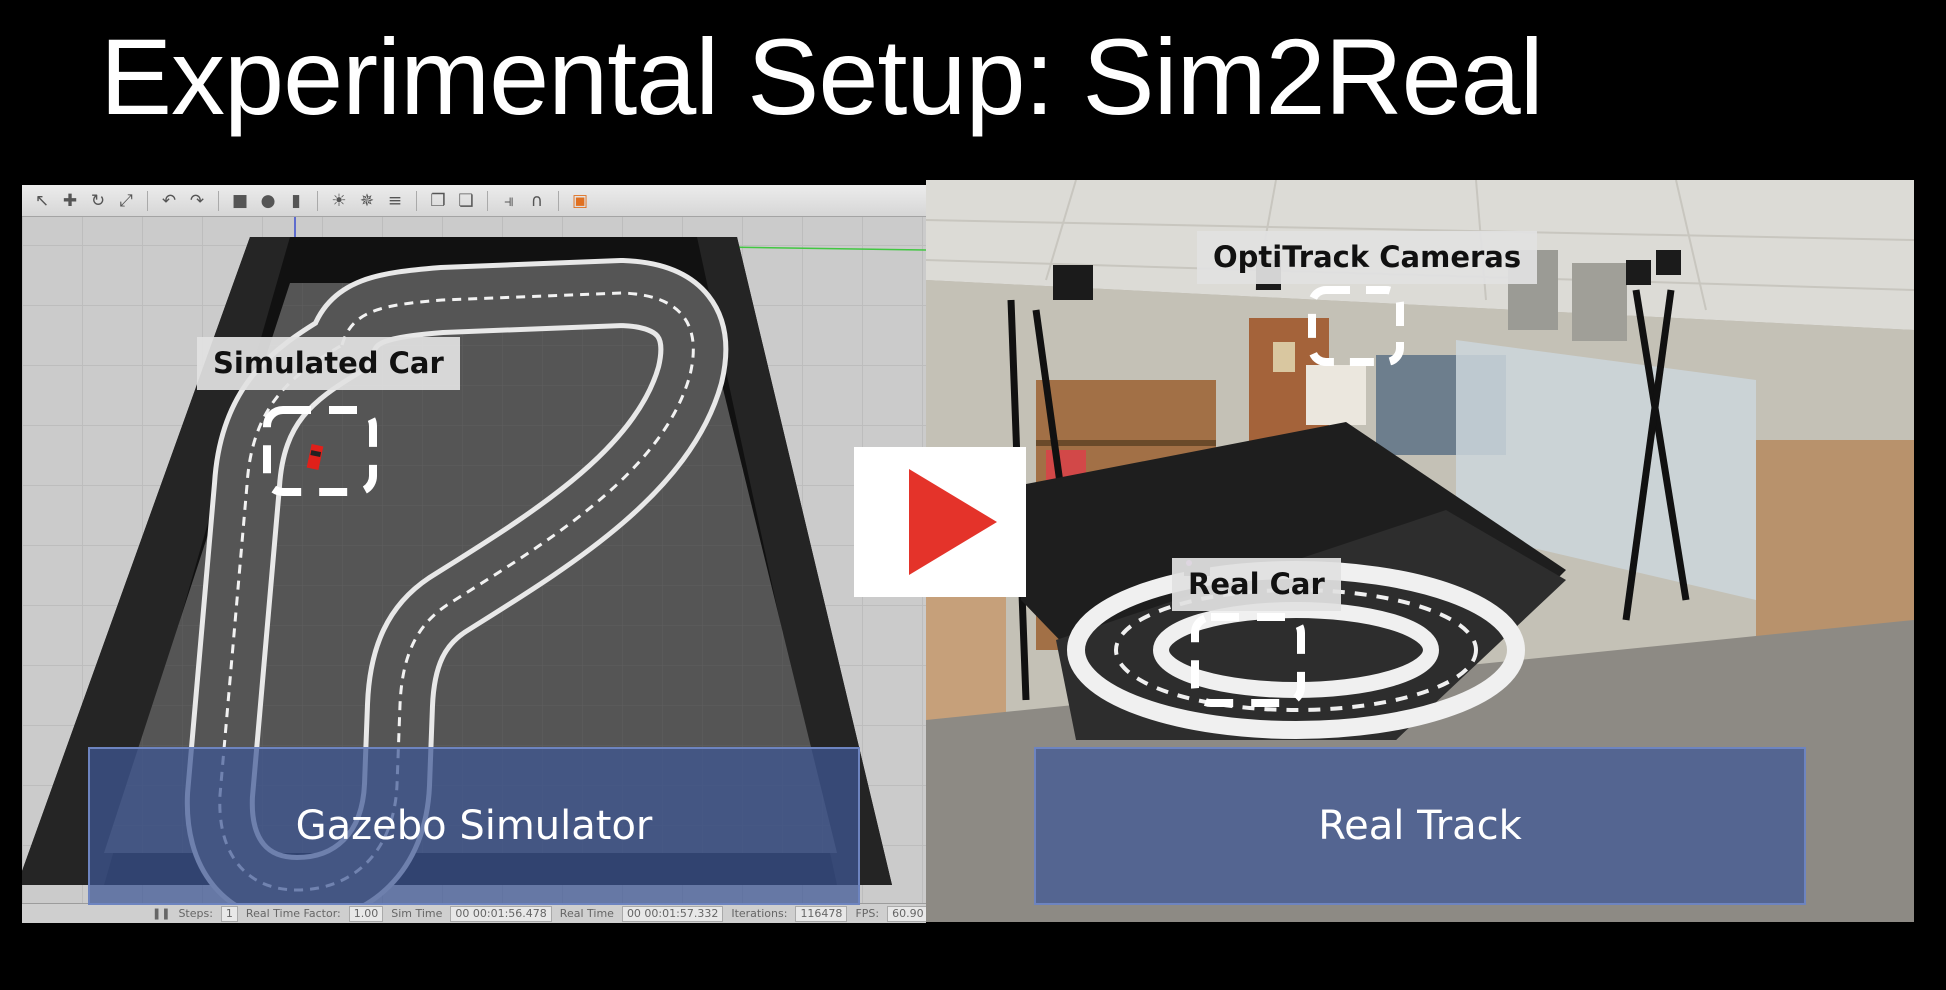 Image resolution: width=1946 pixels, height=990 pixels. I want to click on gazebo-simulator-caption: Gazebo Simulator, so click(474, 826).